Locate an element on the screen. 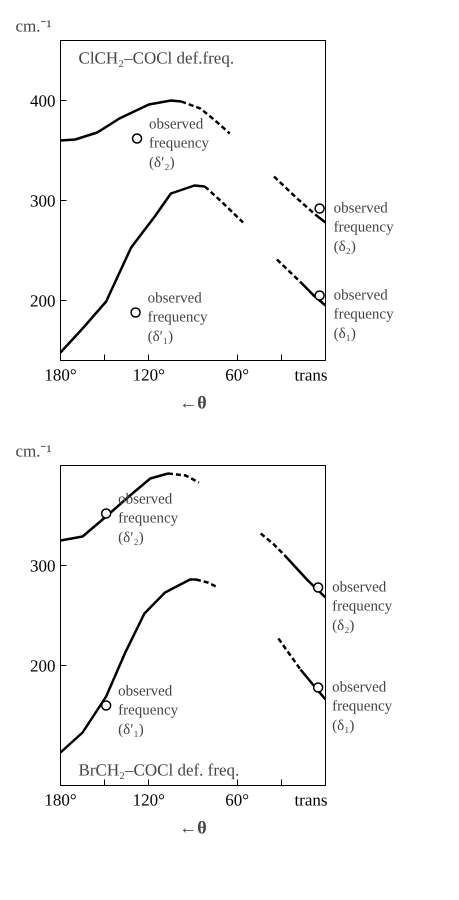 This screenshot has height=900, width=459. text: ClCH₂–COCl def.freq. is located at coordinates (156, 58).